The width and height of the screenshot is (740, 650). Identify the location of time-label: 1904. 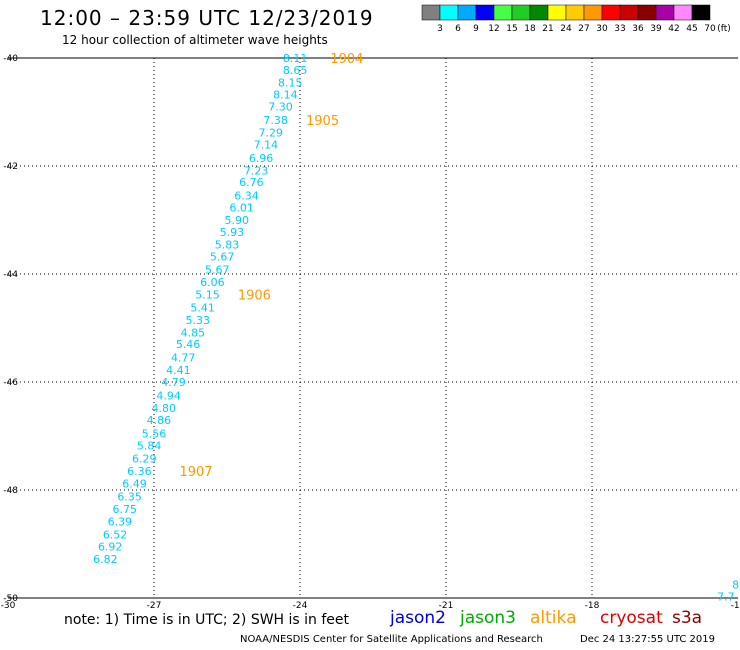
(346, 59).